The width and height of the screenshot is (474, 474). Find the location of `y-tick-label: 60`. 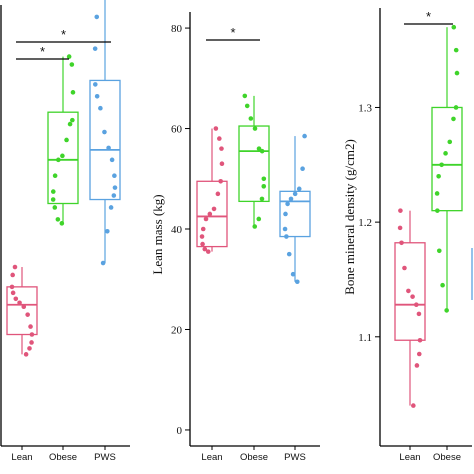

y-tick-label: 60 is located at coordinates (177, 130).